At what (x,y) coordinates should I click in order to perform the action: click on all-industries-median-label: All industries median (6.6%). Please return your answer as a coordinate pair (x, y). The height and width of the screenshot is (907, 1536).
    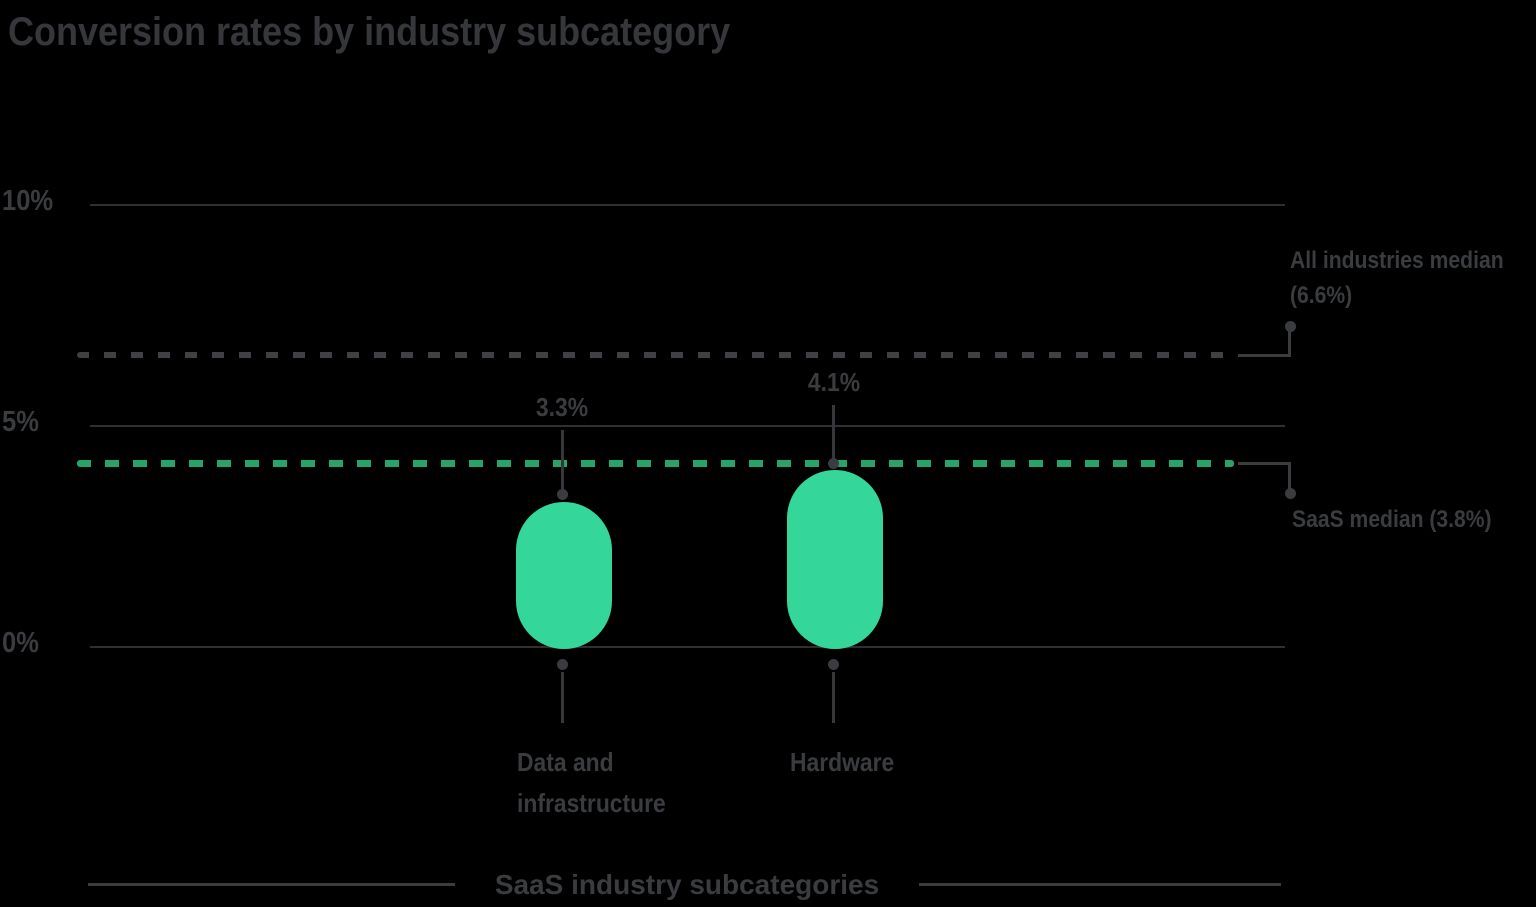
    Looking at the image, I should click on (1397, 278).